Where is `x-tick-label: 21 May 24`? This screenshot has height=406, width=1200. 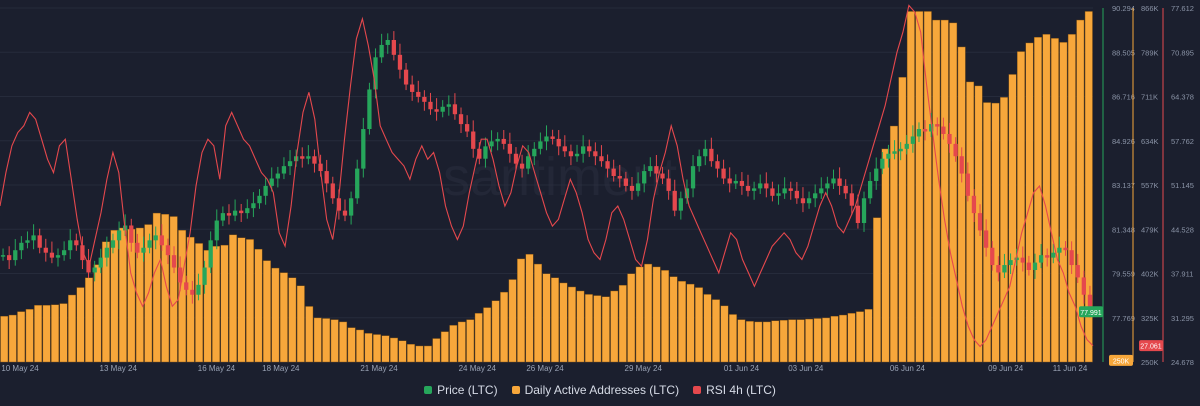
x-tick-label: 21 May 24 is located at coordinates (379, 368).